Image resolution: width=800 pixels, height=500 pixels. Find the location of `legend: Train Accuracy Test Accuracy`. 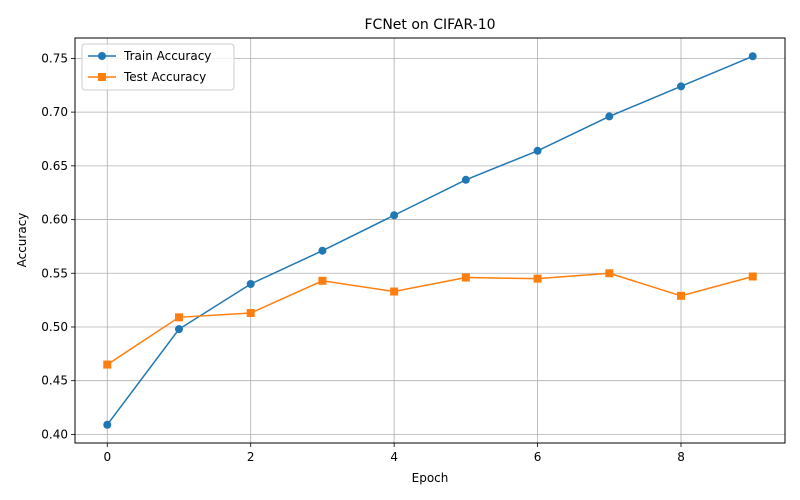

legend: Train Accuracy Test Accuracy is located at coordinates (158, 67).